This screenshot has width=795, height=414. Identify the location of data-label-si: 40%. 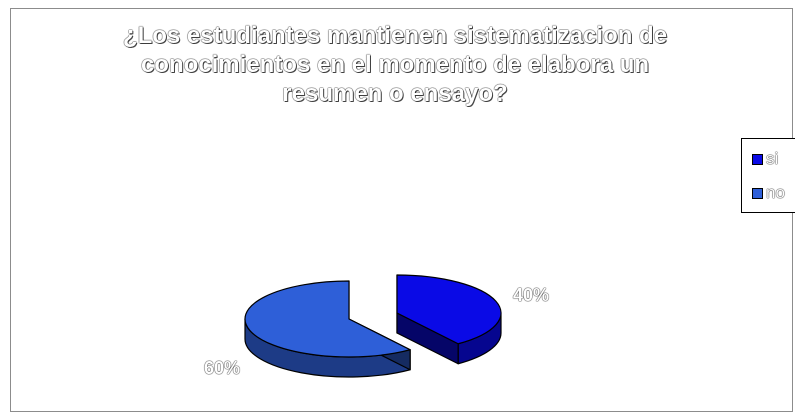
(531, 295).